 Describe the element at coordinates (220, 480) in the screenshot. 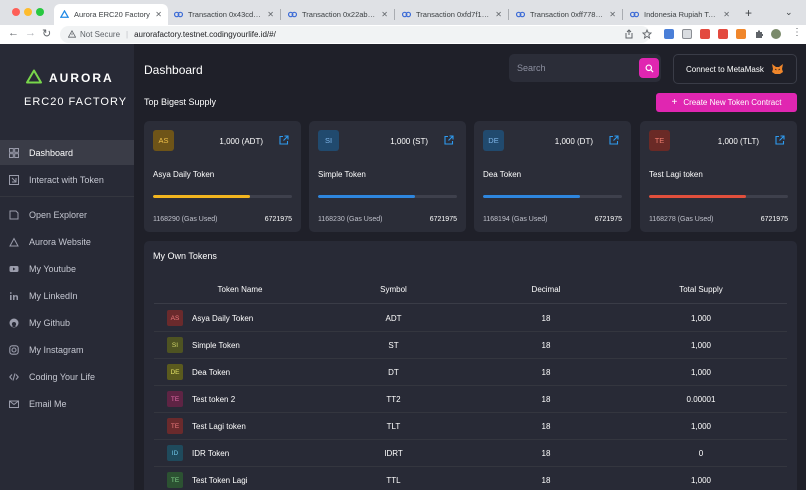

I see `token-name-cell: Test Token Lagi` at that location.